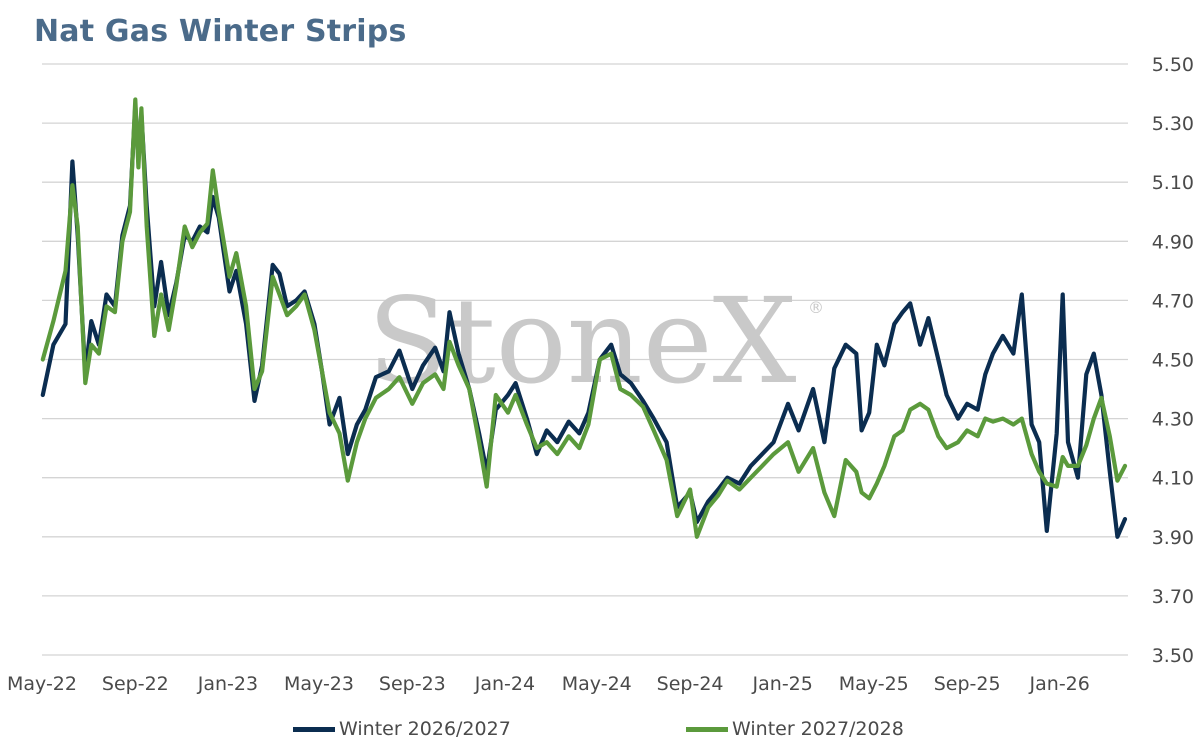 The height and width of the screenshot is (750, 1201). What do you see at coordinates (782, 684) in the screenshot?
I see `x-tick-label: Jan-25` at bounding box center [782, 684].